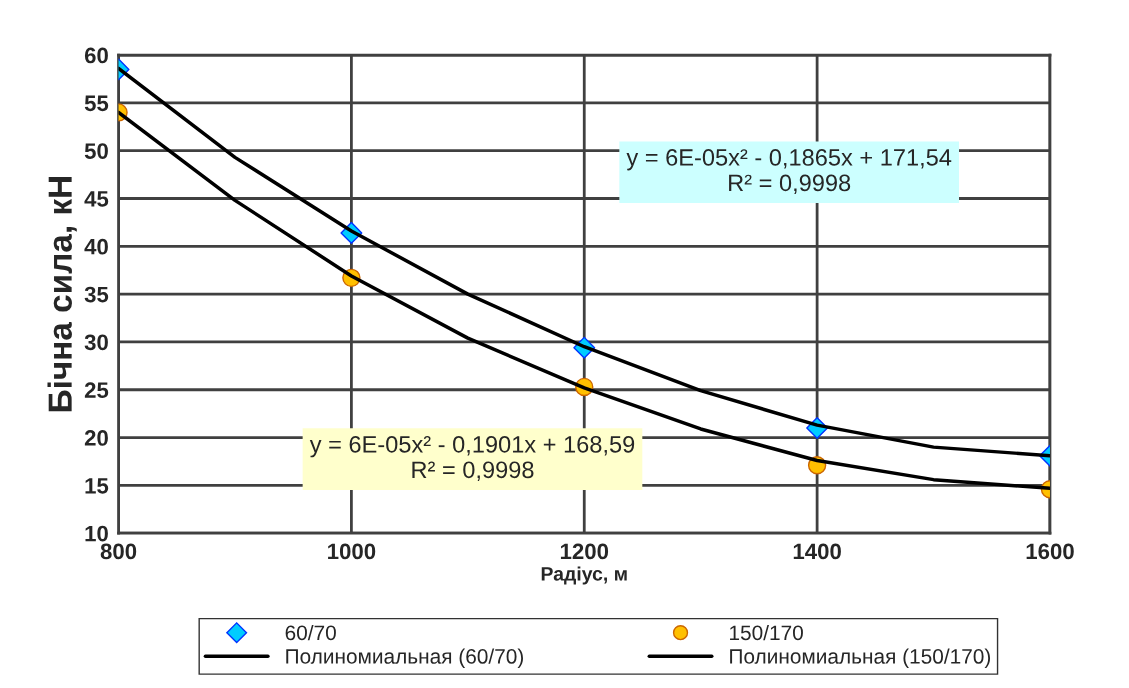 The image size is (1129, 688). Describe the element at coordinates (97, 486) in the screenshot. I see `y-tick-label: 15` at that location.